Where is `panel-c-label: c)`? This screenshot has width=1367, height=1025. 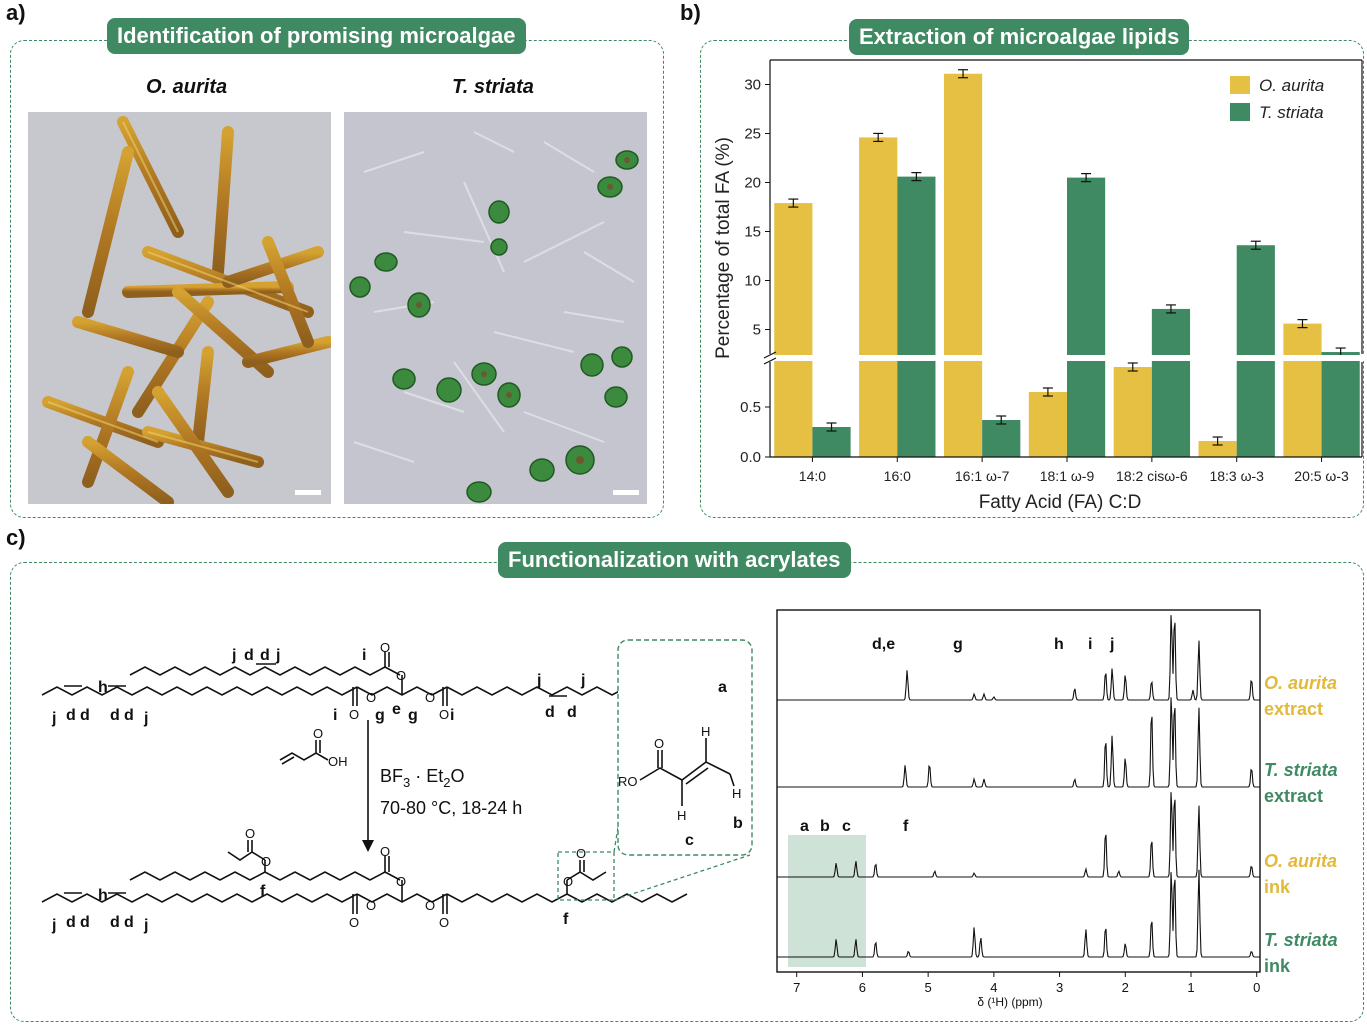
panel-c-label: c) is located at coordinates (16, 537).